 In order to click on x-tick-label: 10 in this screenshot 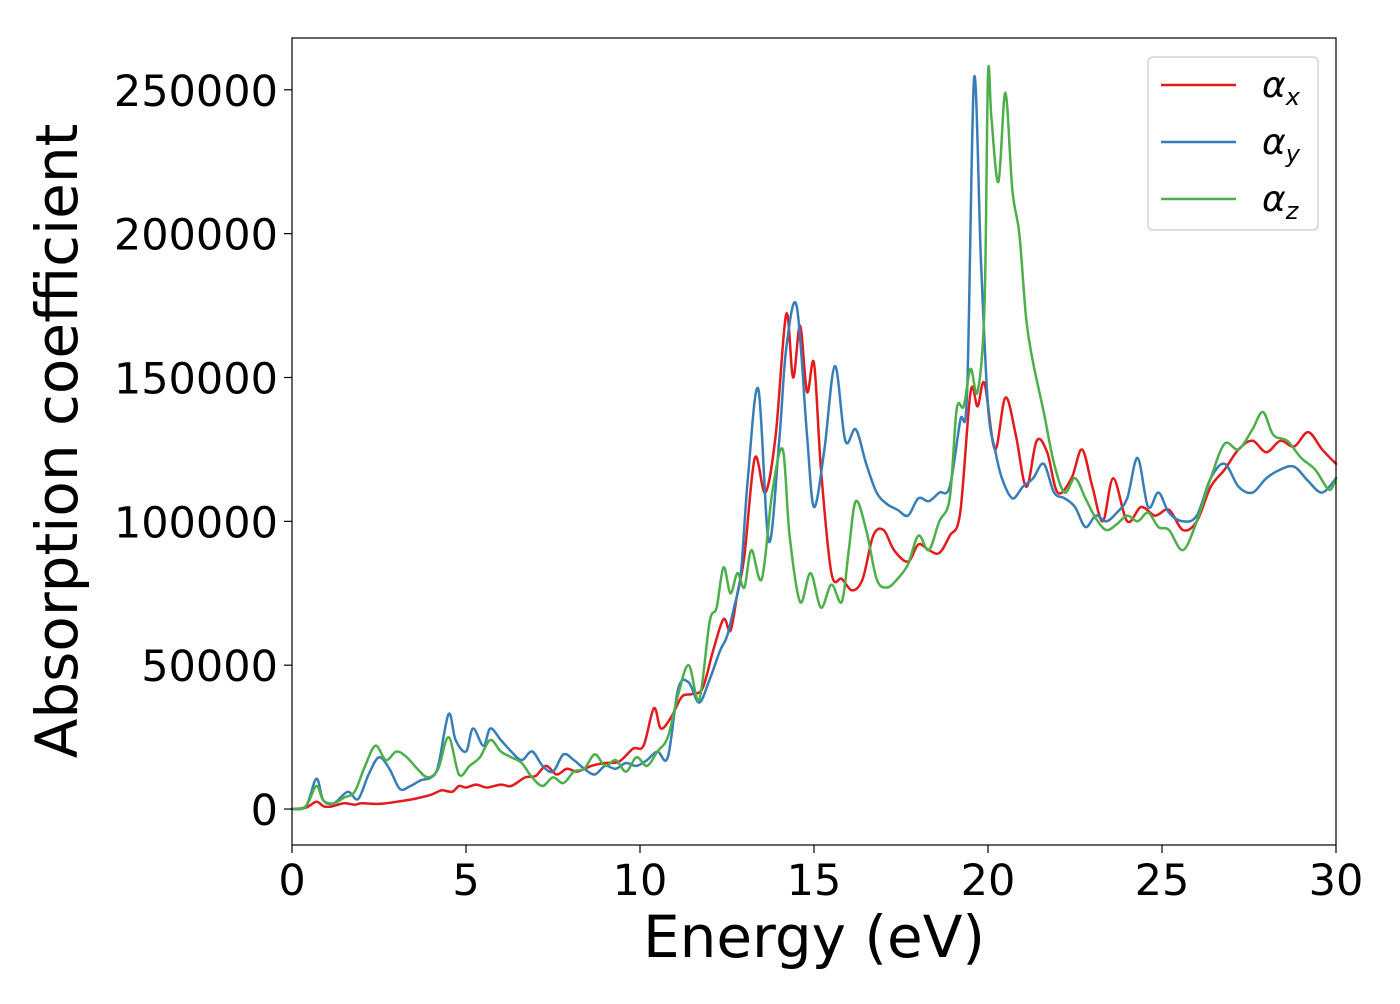, I will do `click(640, 881)`.